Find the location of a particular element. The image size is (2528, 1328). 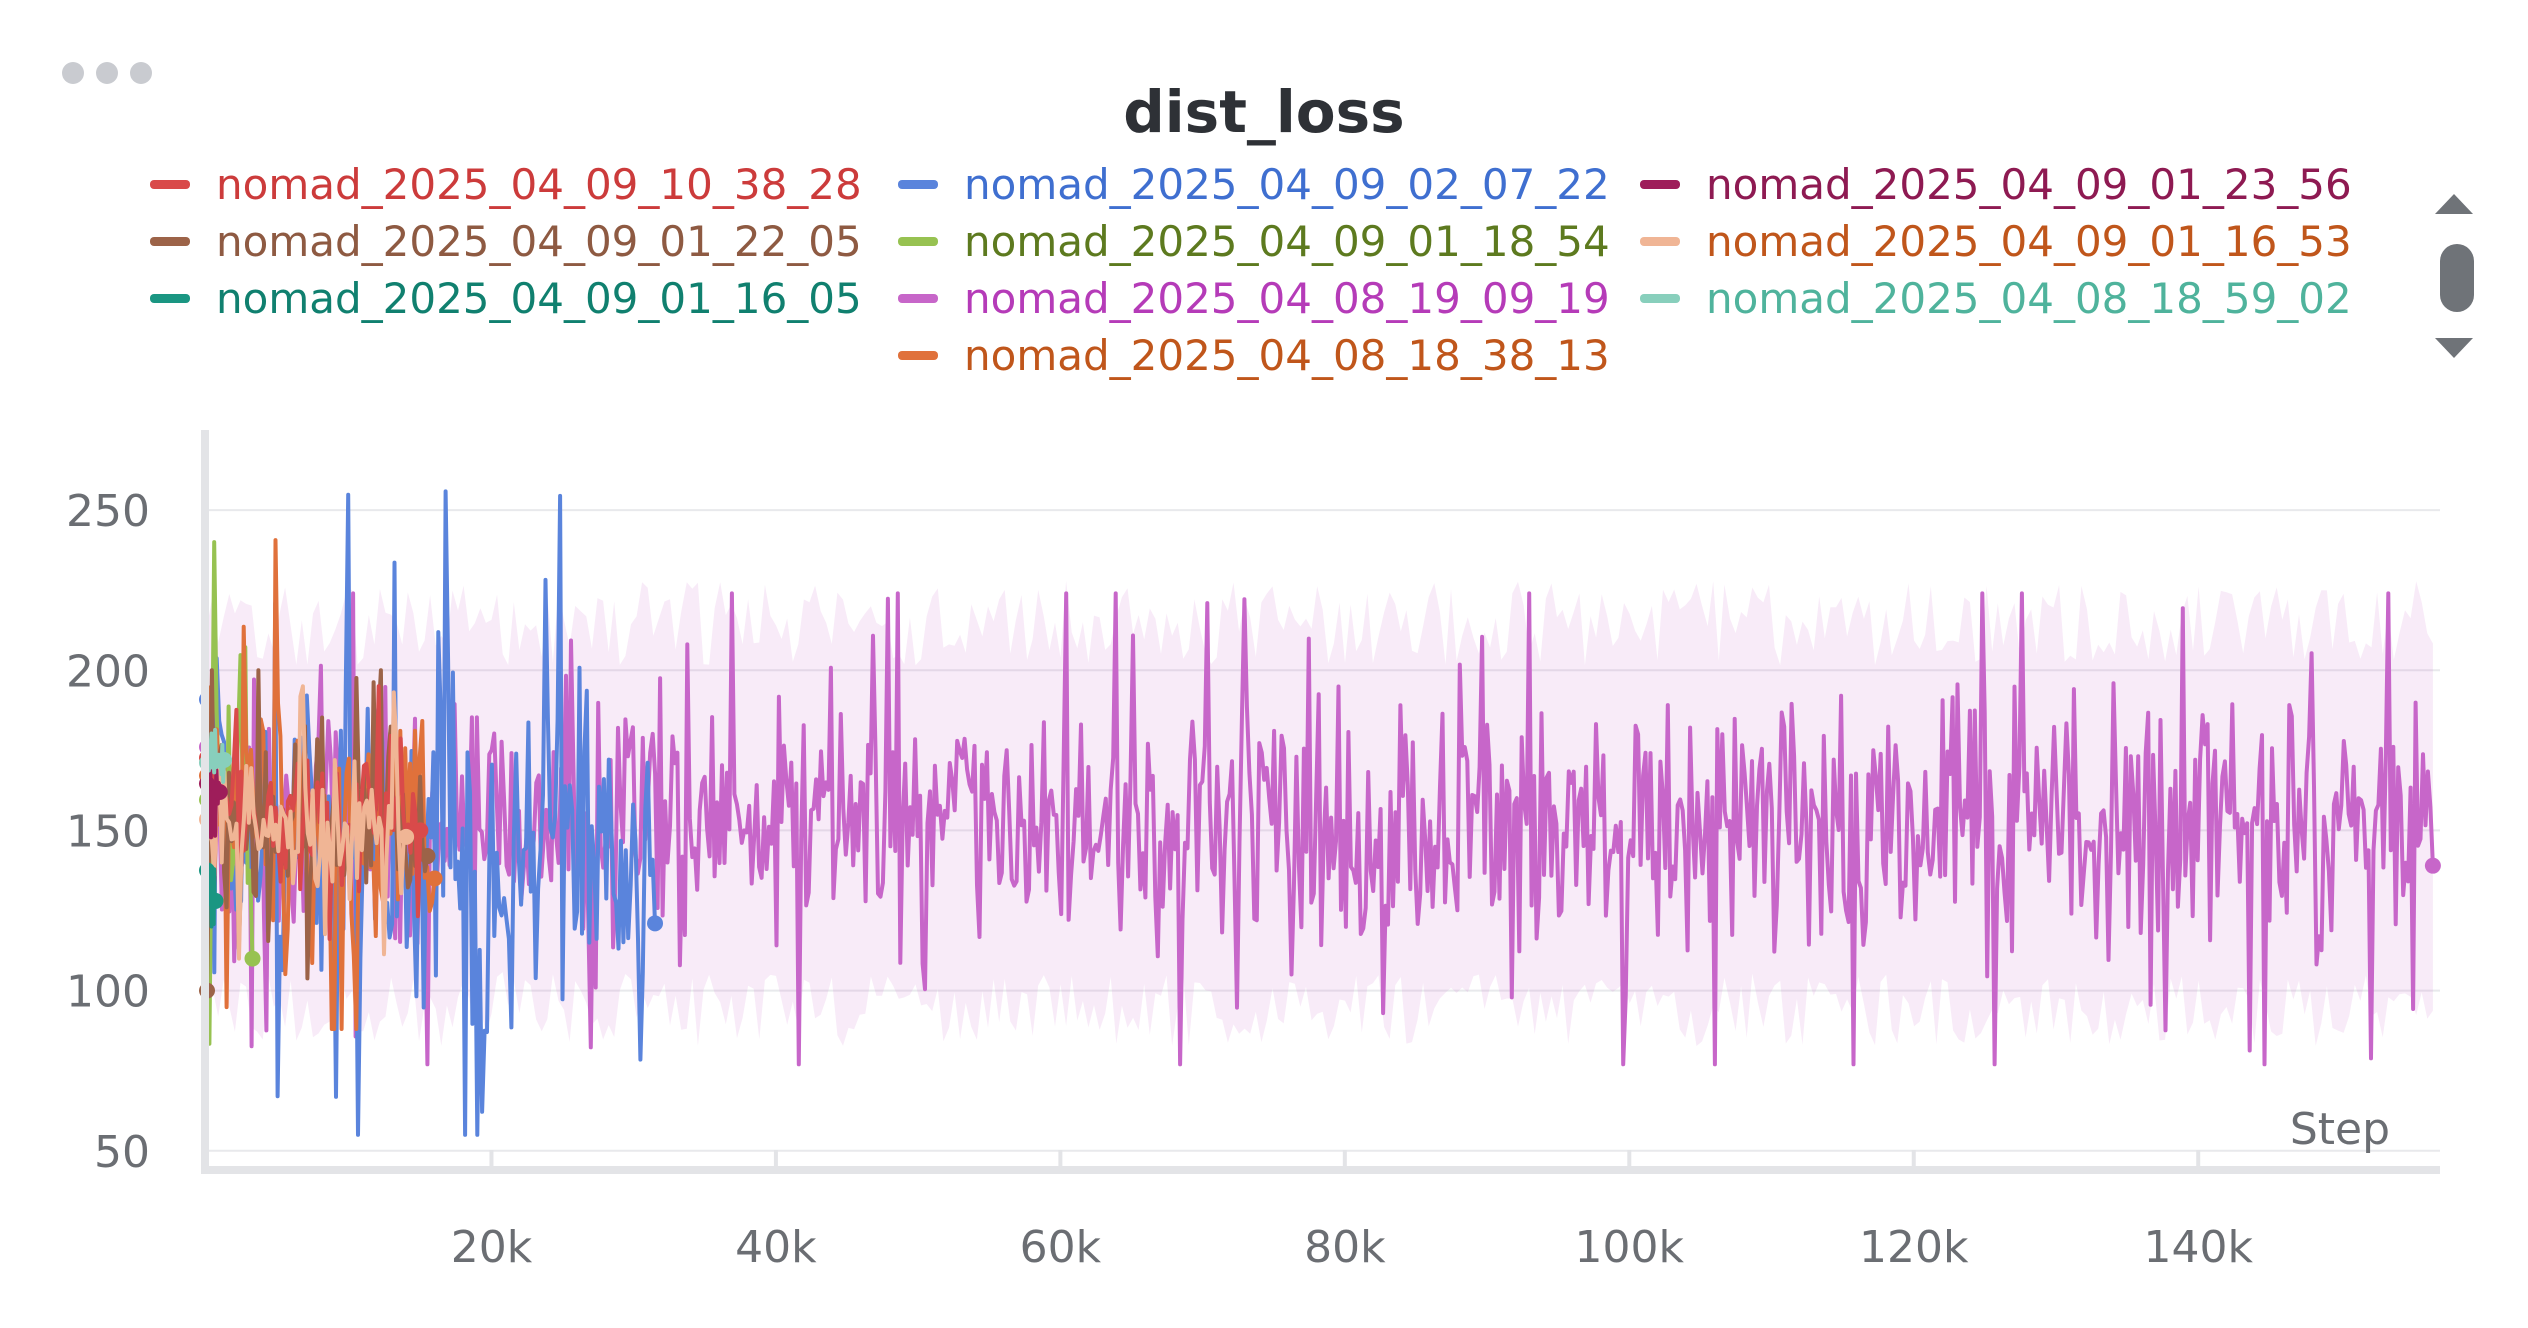

legend-label: nomad_2025_04_08_19_09_19 is located at coordinates (1287, 298).